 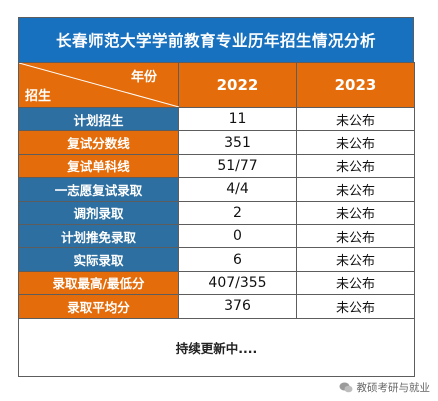 I want to click on table-row: 计划招生 11 未公布, so click(x=216, y=119).